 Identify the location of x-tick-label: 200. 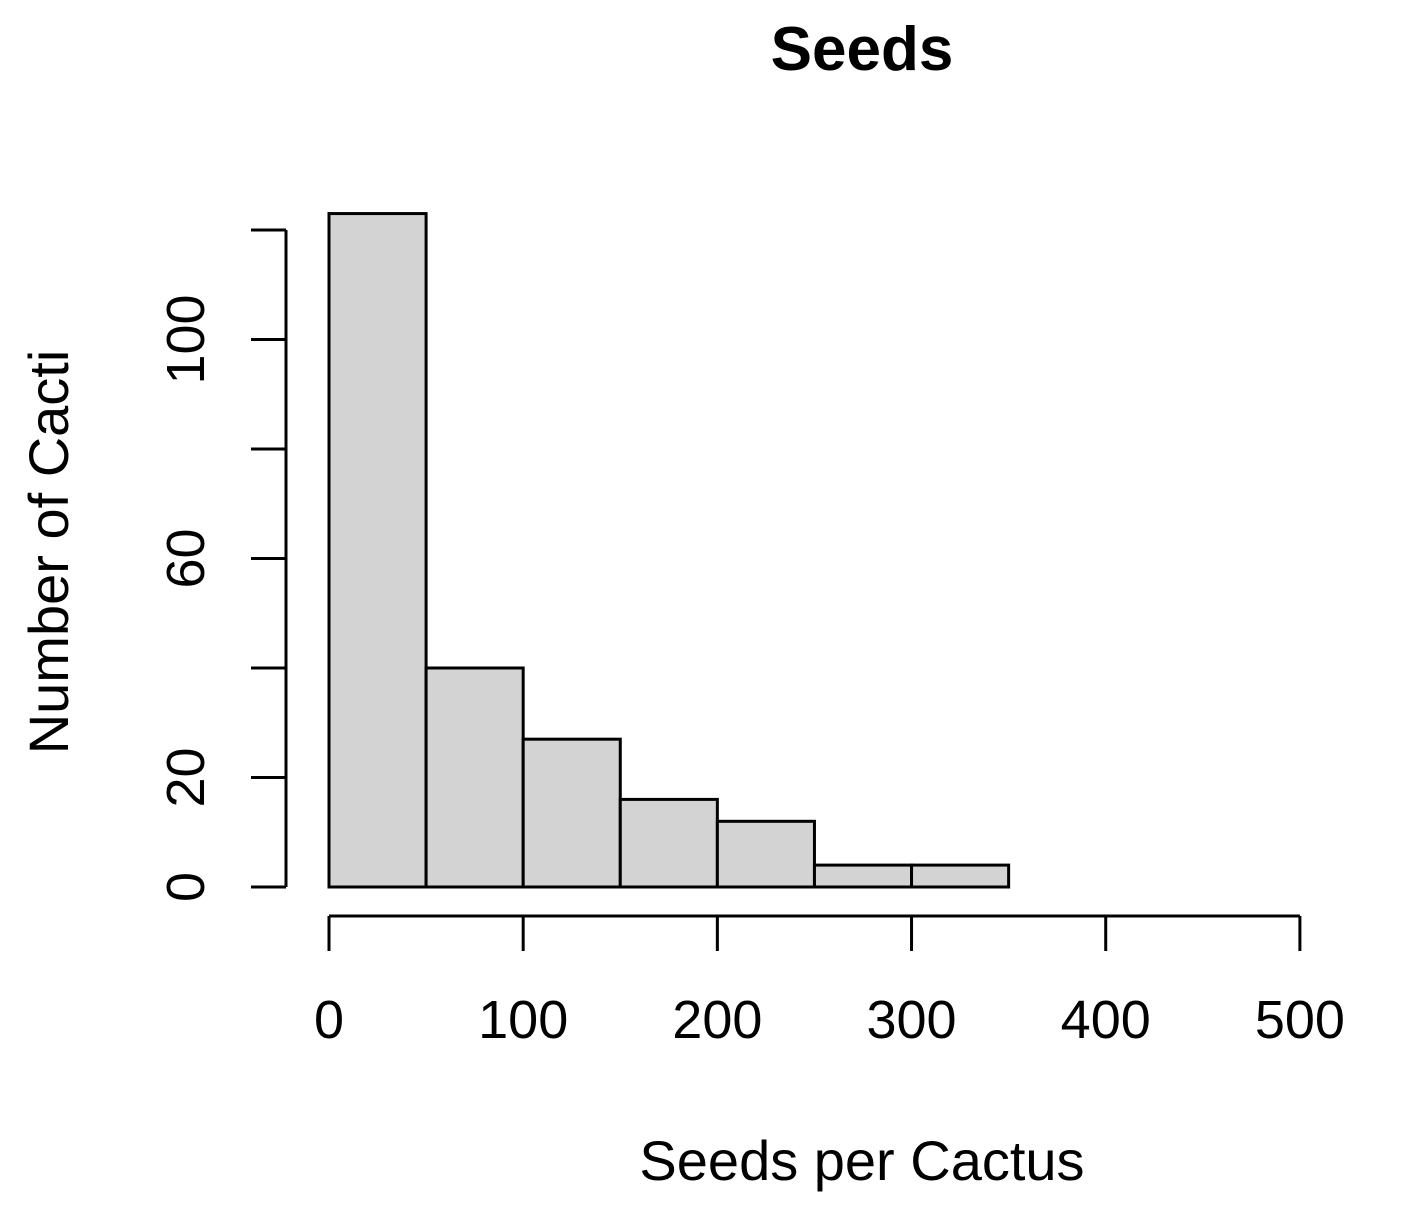
(717, 1020).